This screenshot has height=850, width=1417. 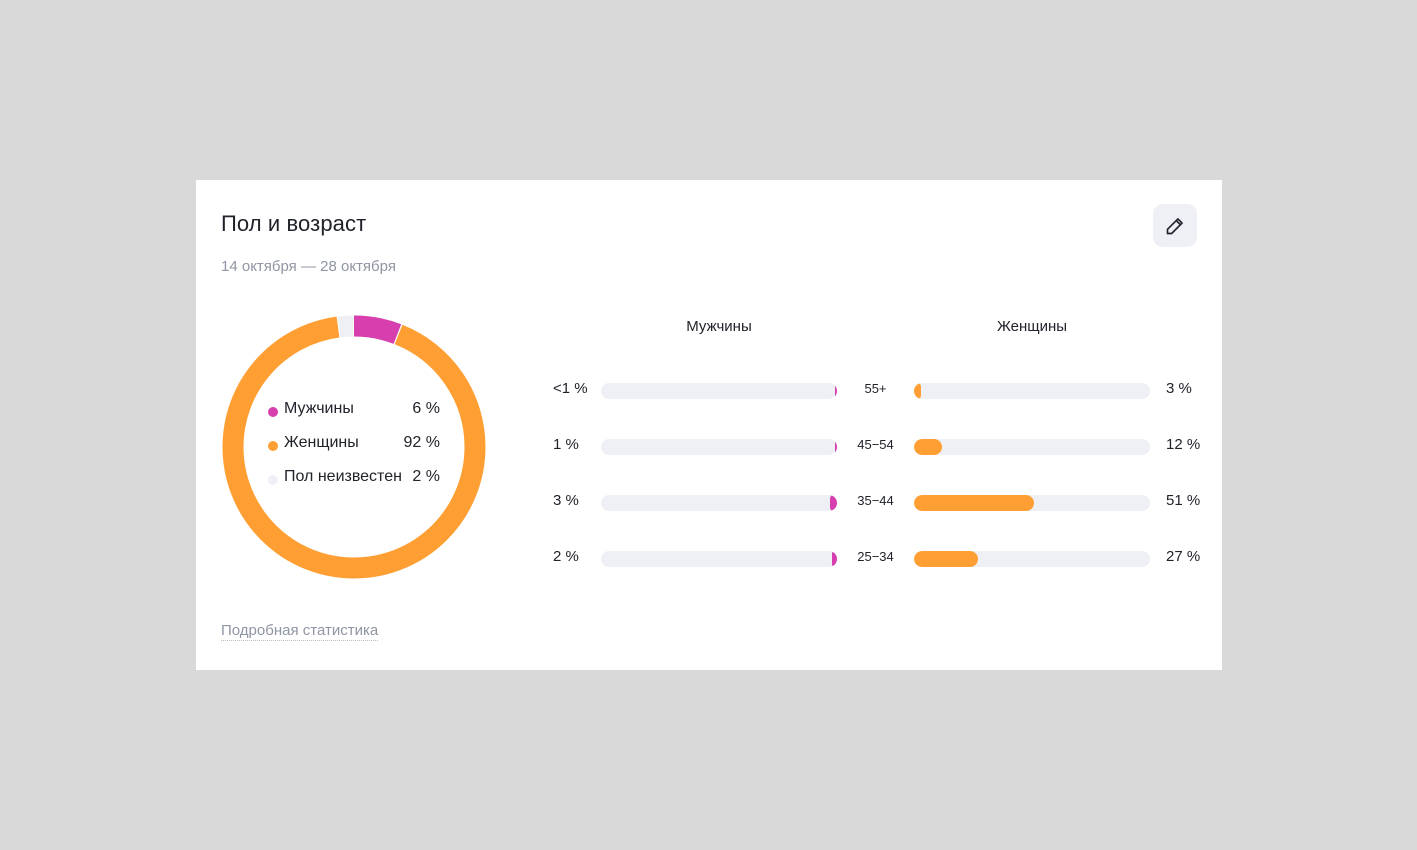 What do you see at coordinates (719, 326) in the screenshot?
I see `men-column-header: Мужчины` at bounding box center [719, 326].